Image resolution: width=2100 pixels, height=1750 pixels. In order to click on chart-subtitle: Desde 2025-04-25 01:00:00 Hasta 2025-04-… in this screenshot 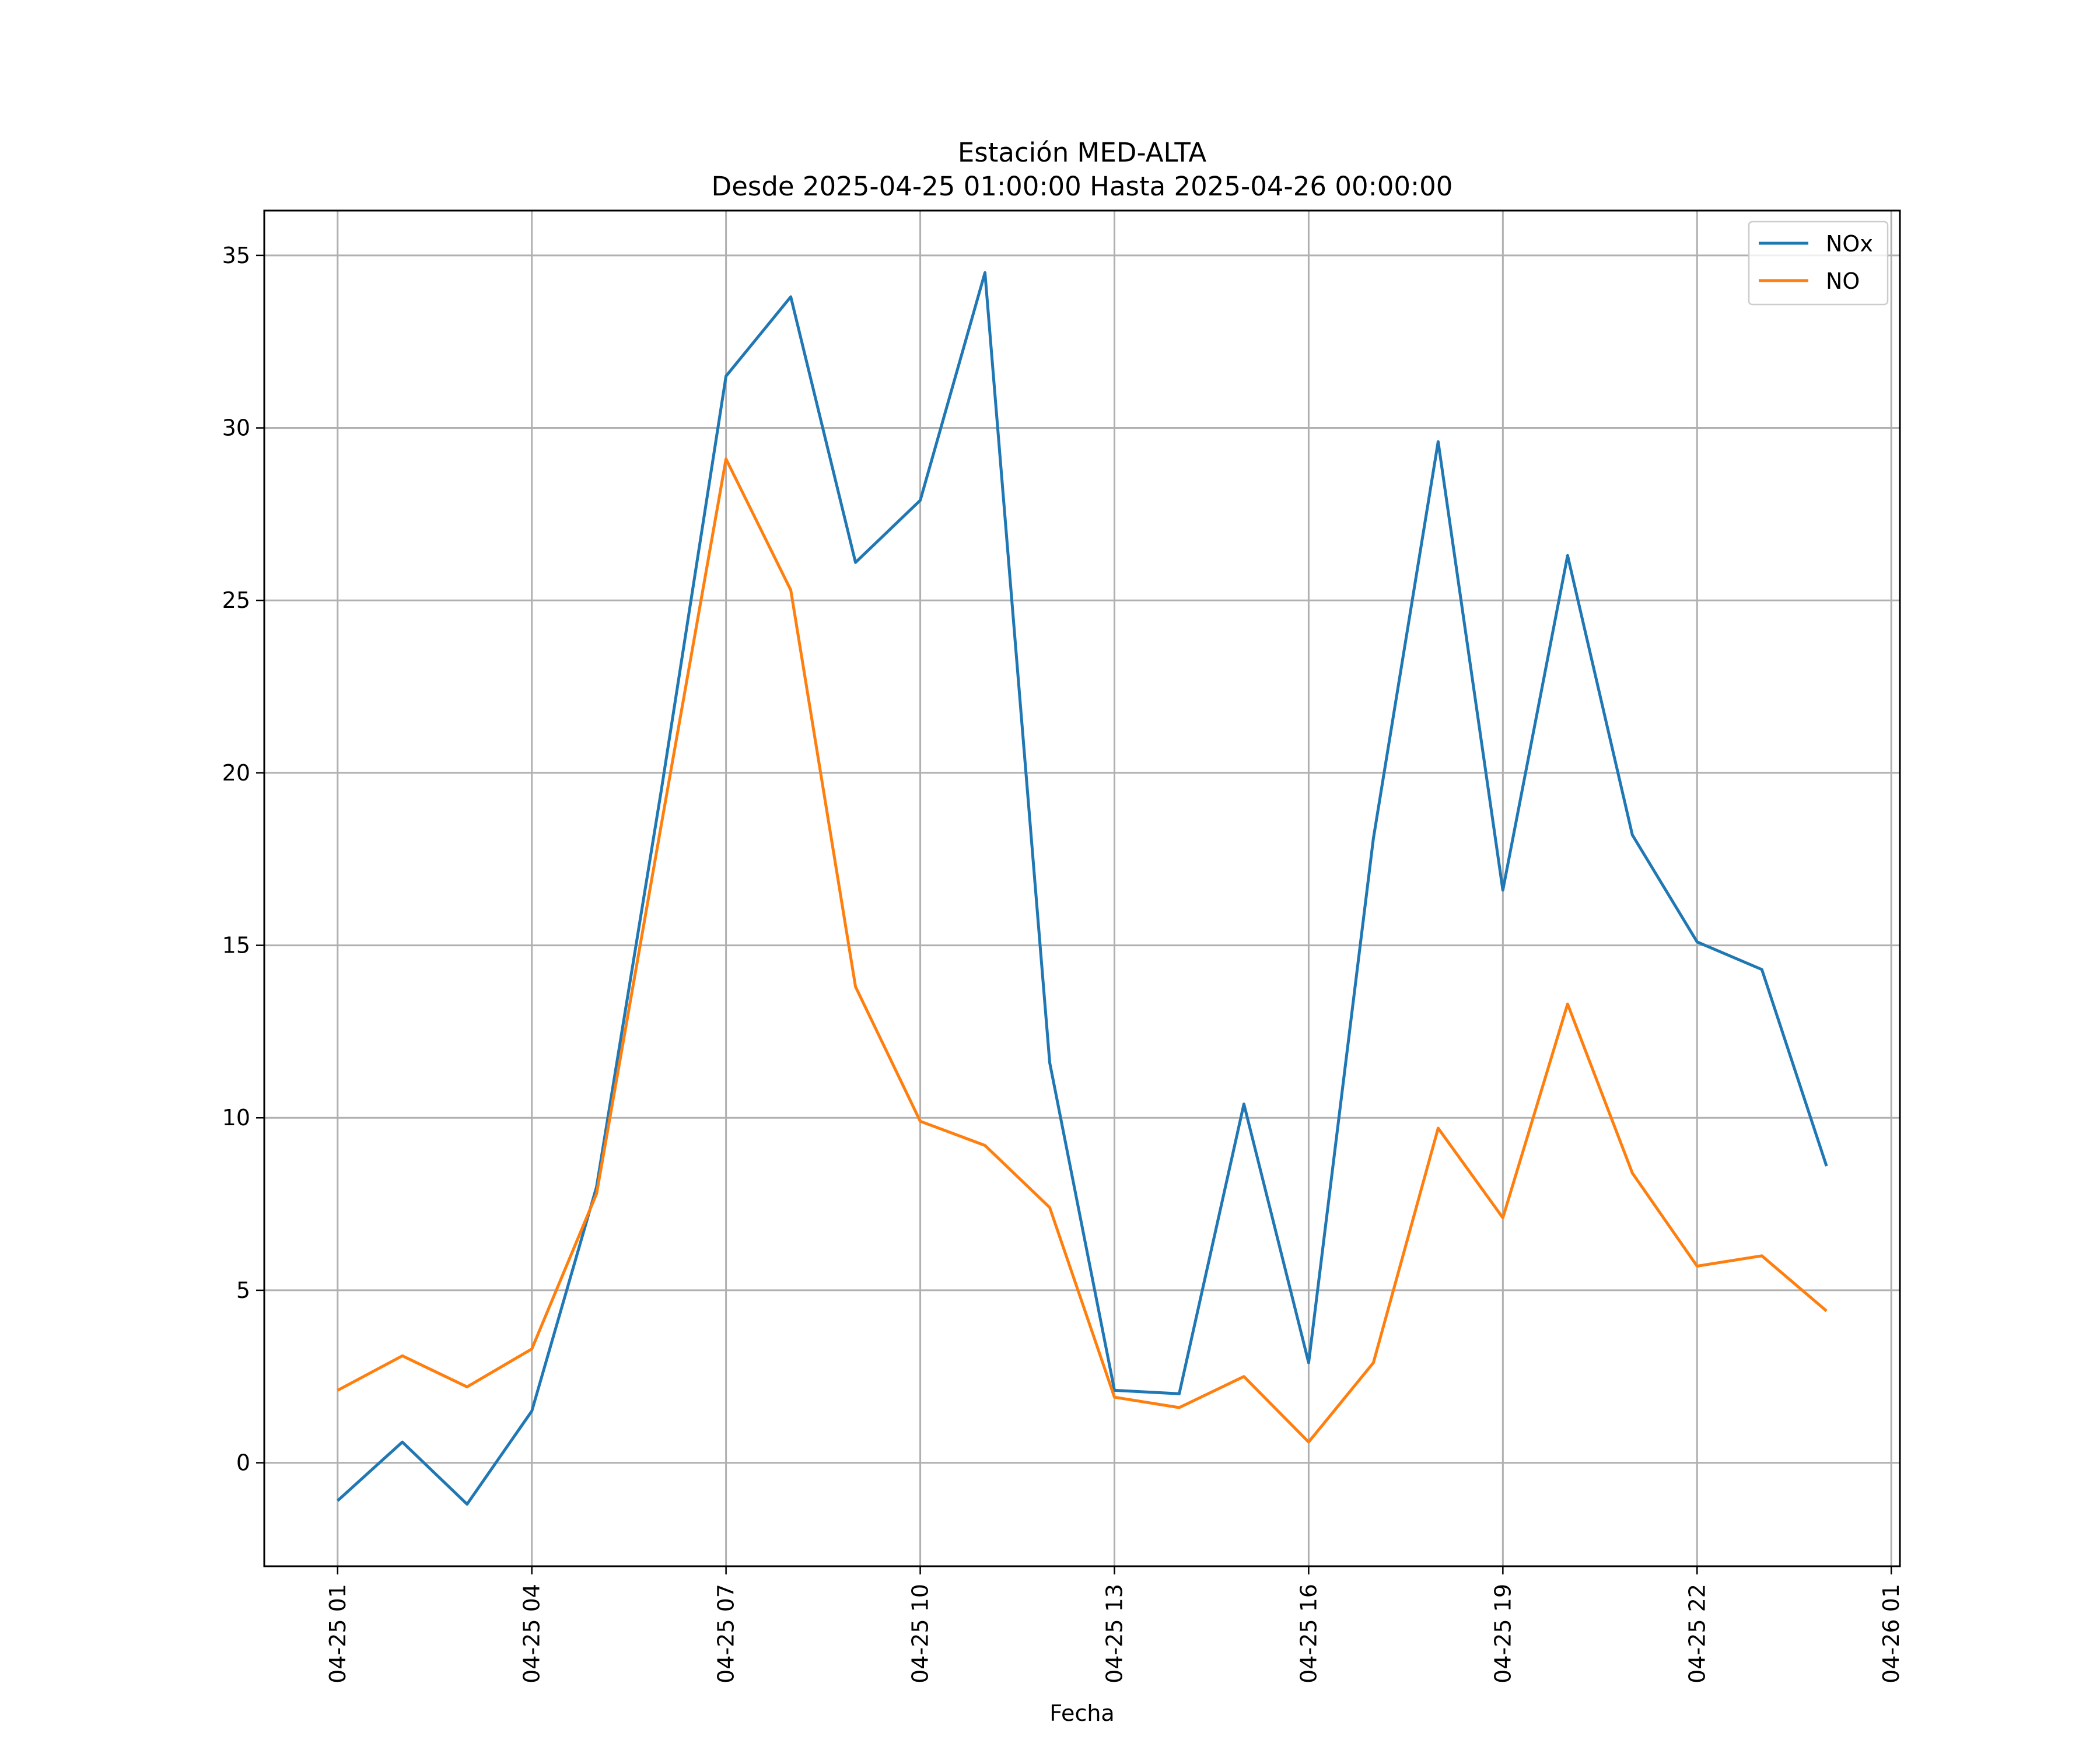, I will do `click(1082, 187)`.